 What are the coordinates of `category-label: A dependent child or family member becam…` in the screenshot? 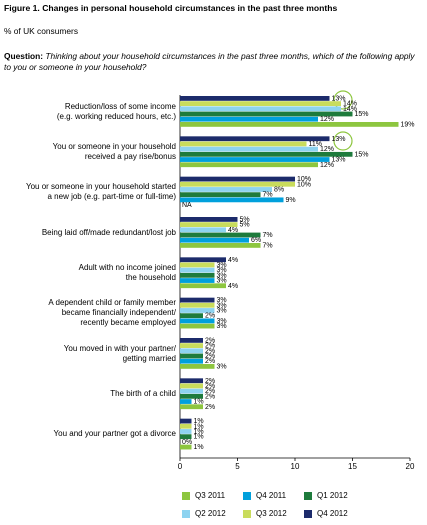 It's located at (112, 313).